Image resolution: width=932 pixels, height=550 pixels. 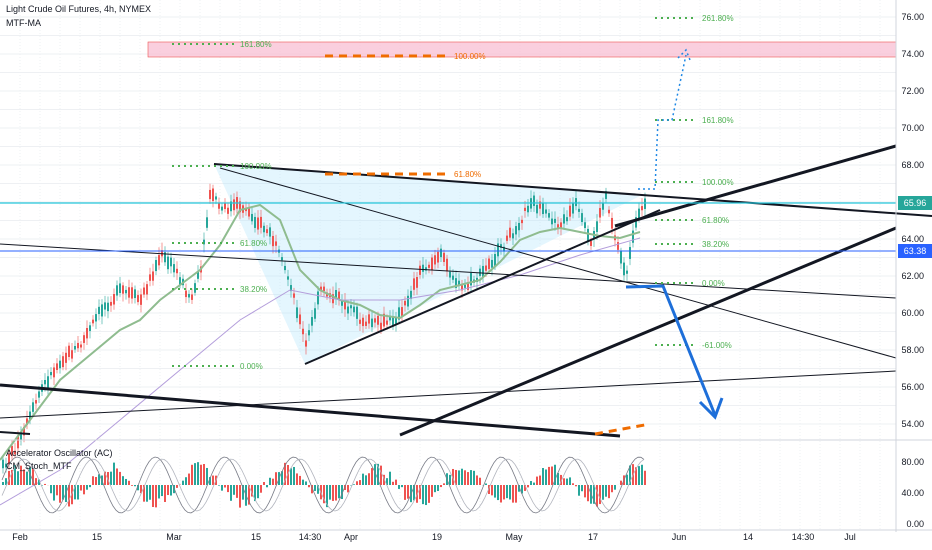 I want to click on fib-label-left-382: 38.20%, so click(x=253, y=289).